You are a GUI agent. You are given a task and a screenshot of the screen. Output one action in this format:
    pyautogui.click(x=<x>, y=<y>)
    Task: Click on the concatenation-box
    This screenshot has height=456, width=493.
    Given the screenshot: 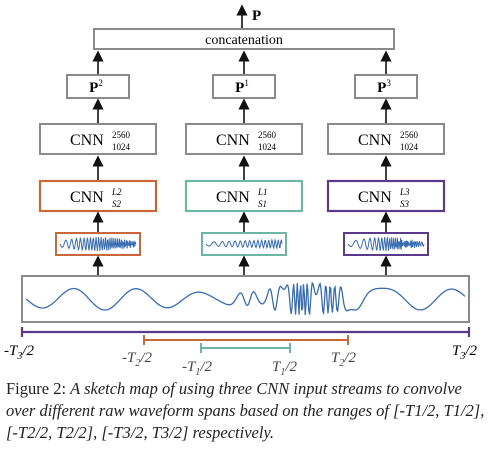 What is the action you would take?
    pyautogui.click(x=244, y=39)
    